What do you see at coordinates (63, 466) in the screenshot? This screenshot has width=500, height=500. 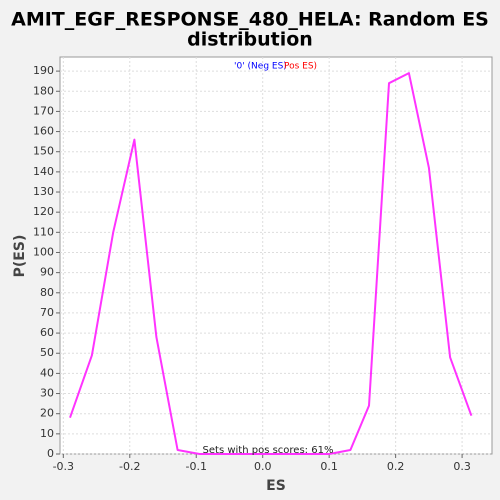 I see `x-tick-label: -0.3` at bounding box center [63, 466].